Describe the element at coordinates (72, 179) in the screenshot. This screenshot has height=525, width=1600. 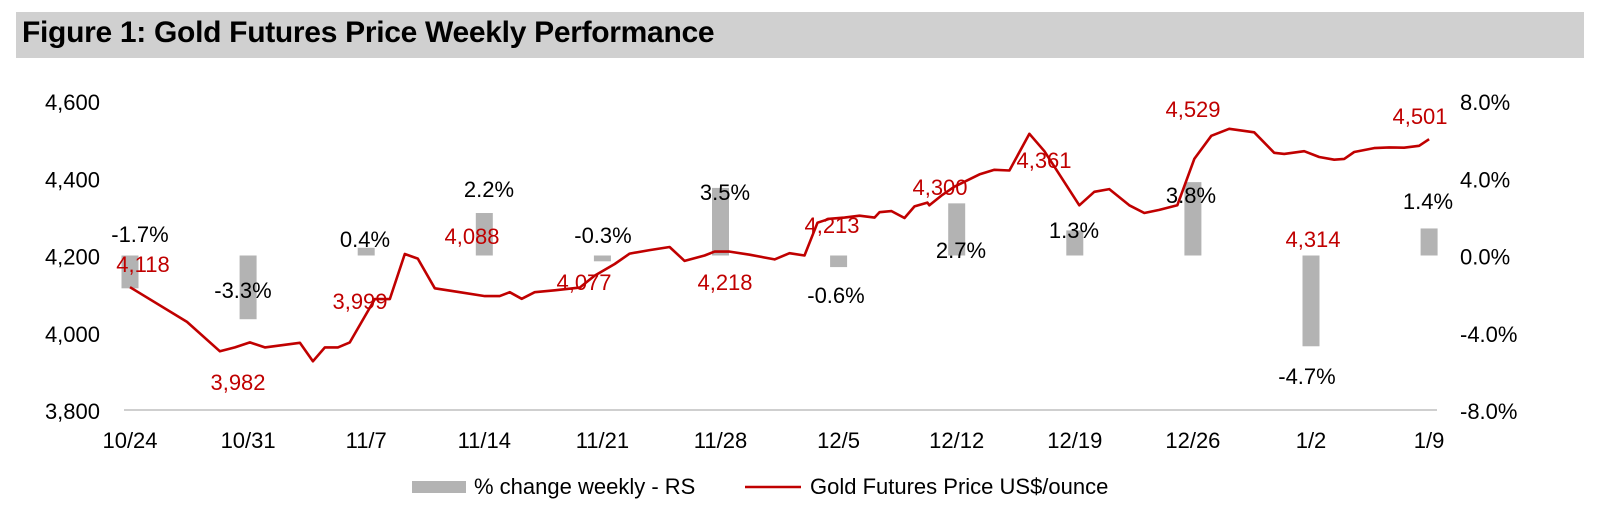
I see `left-axis-tick-label: 4,400` at that location.